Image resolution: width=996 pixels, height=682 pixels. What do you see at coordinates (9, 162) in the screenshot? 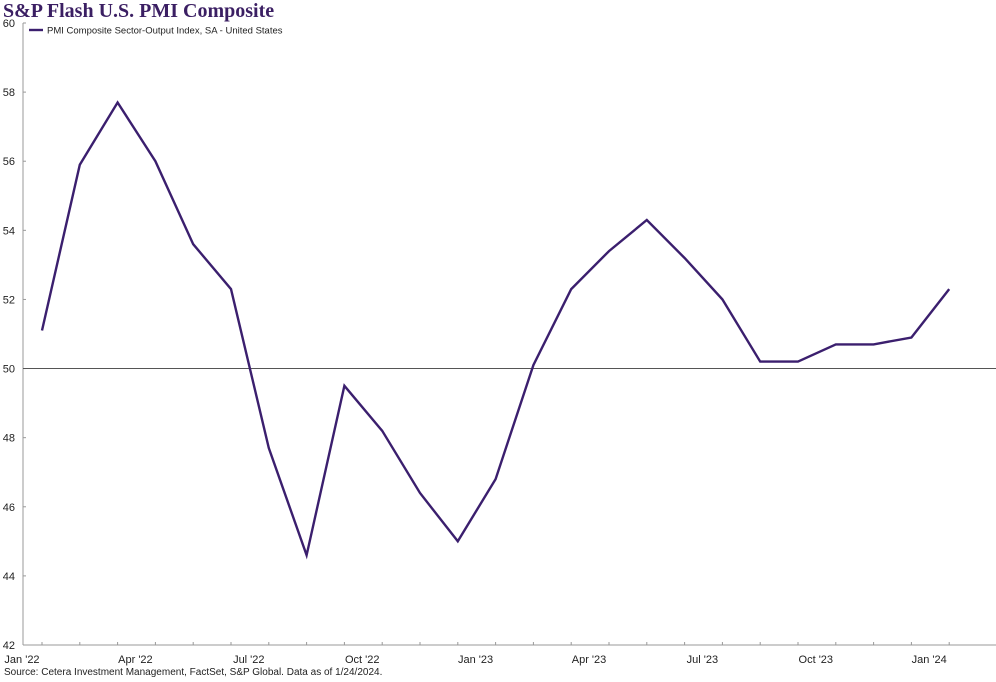
I see `y-tick-label: 56` at bounding box center [9, 162].